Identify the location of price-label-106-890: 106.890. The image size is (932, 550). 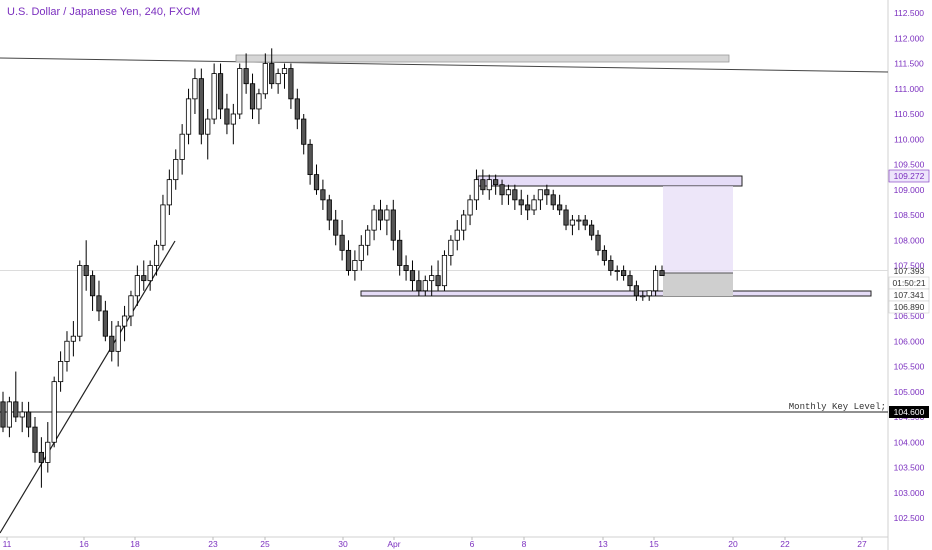
(909, 307).